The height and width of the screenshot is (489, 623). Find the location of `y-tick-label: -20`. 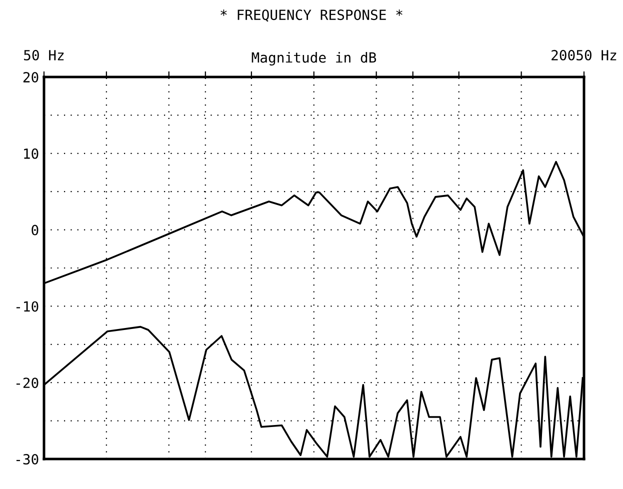

y-tick-label: -20 is located at coordinates (27, 383).